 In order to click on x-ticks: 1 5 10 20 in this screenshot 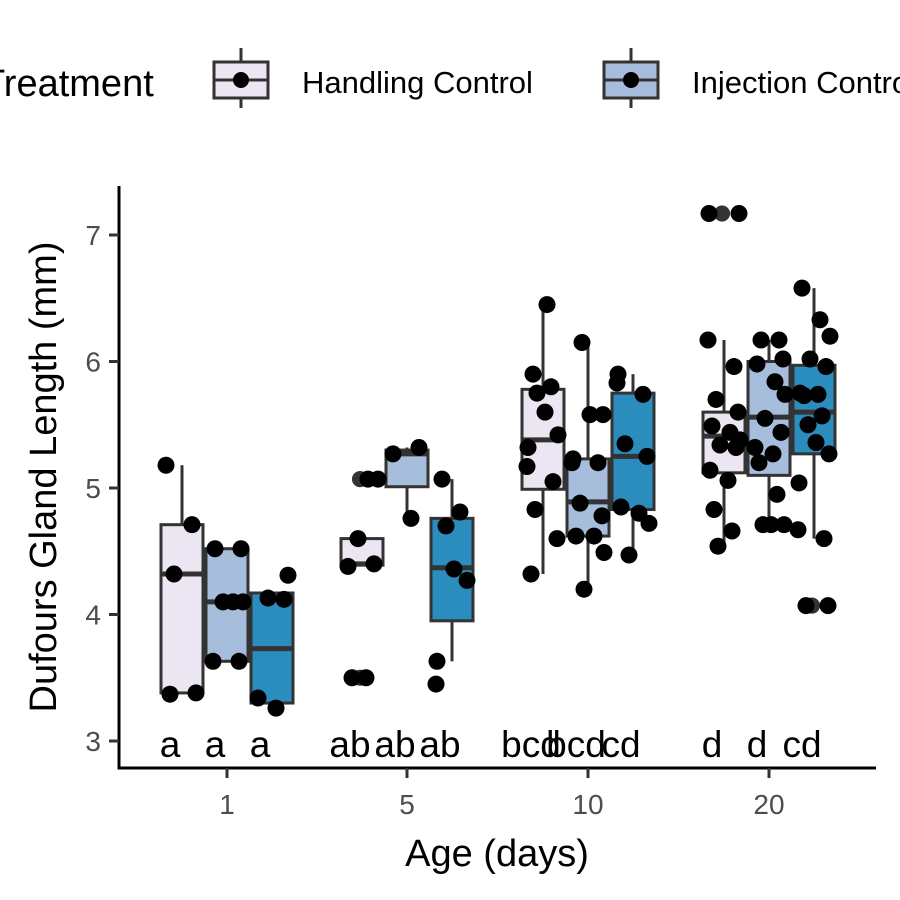, I will do `click(502, 794)`.